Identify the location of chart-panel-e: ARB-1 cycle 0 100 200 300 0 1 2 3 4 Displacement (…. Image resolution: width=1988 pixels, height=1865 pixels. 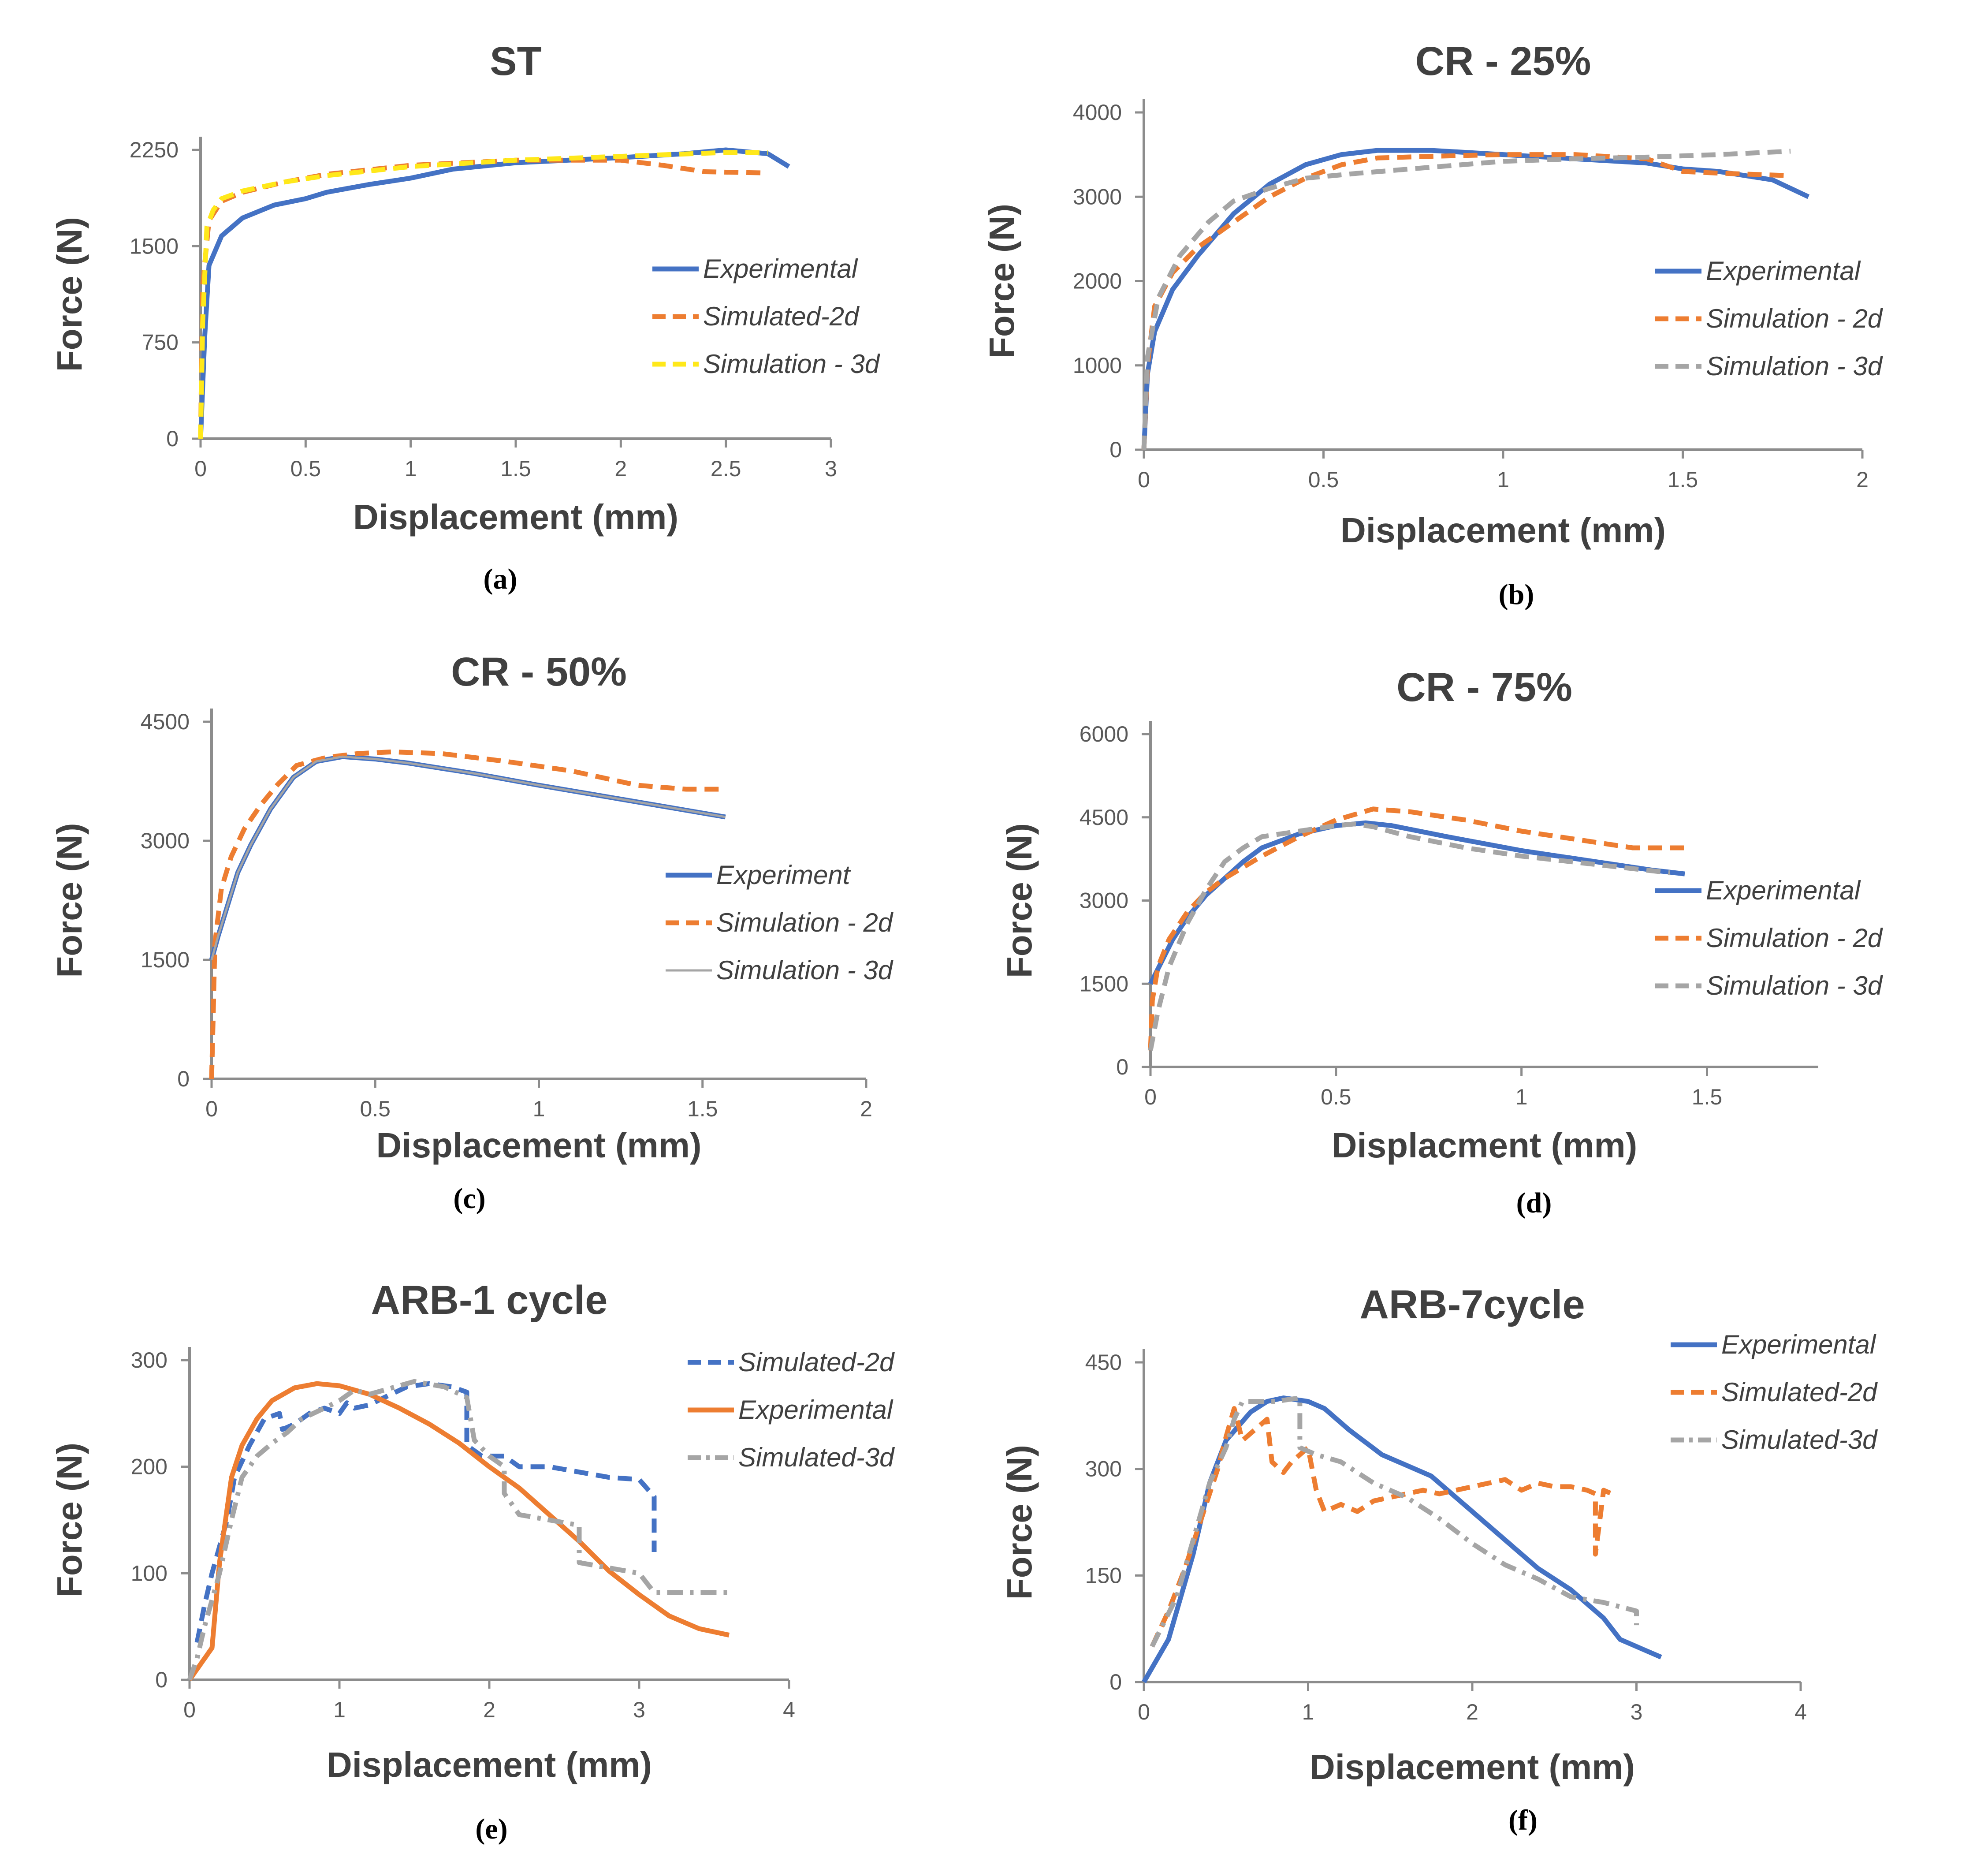
(472, 1562).